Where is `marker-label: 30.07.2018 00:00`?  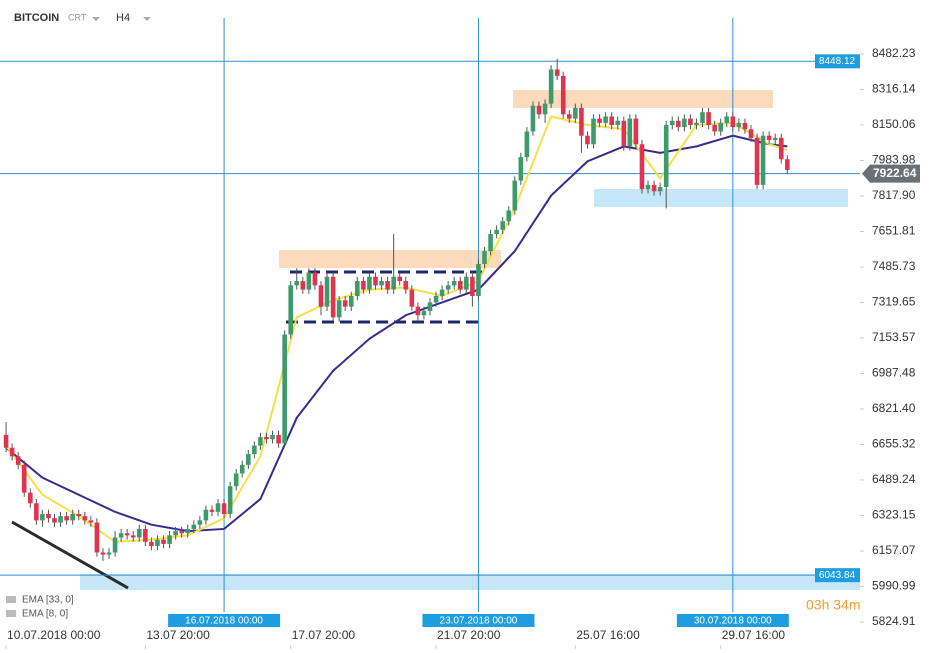 marker-label: 30.07.2018 00:00 is located at coordinates (733, 621).